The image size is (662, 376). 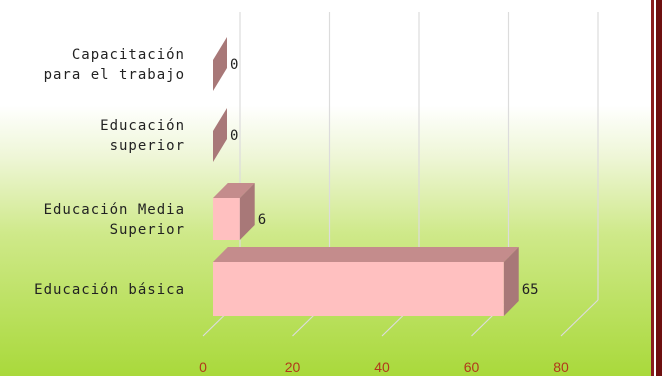 I want to click on right-border, so click(x=656, y=188).